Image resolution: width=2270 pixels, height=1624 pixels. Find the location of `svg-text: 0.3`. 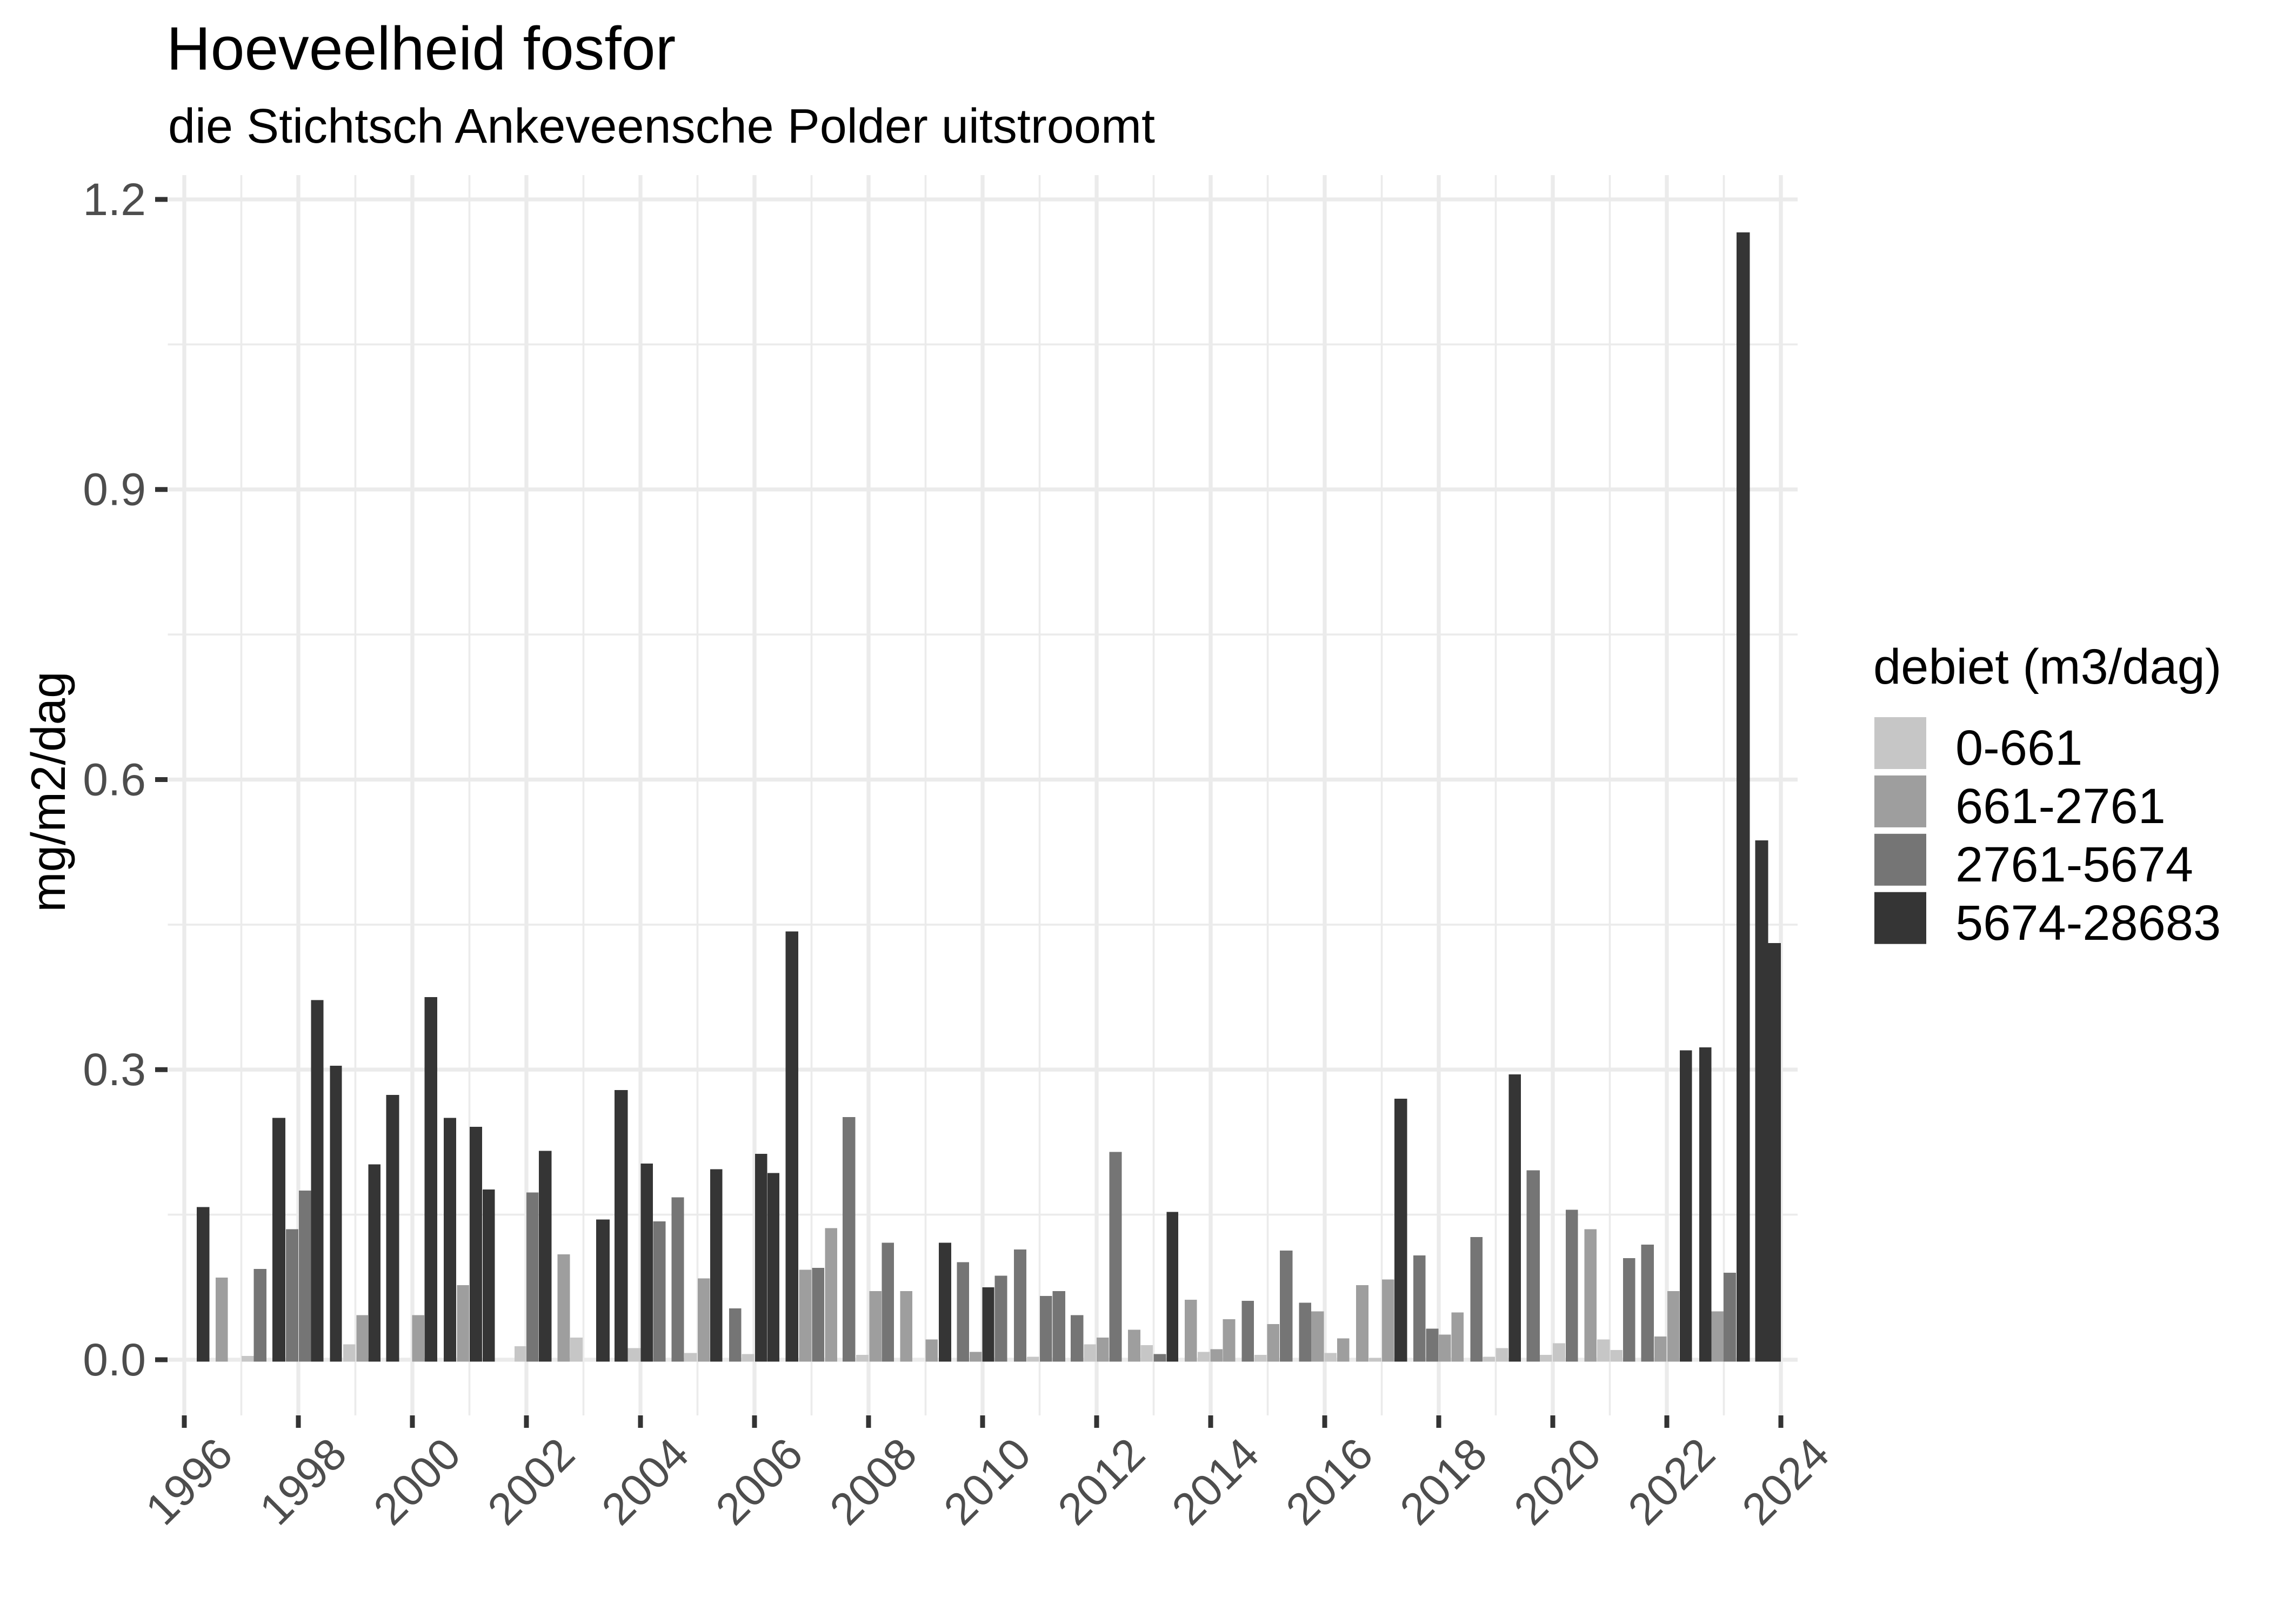

svg-text: 0.3 is located at coordinates (114, 1069).